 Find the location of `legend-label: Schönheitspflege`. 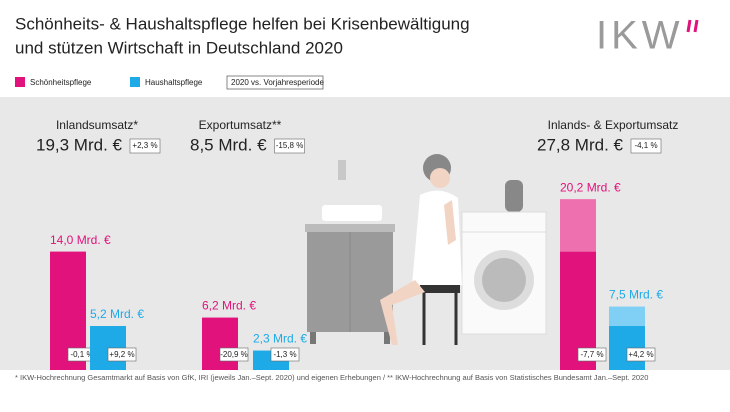

legend-label: Schönheitspflege is located at coordinates (61, 82).